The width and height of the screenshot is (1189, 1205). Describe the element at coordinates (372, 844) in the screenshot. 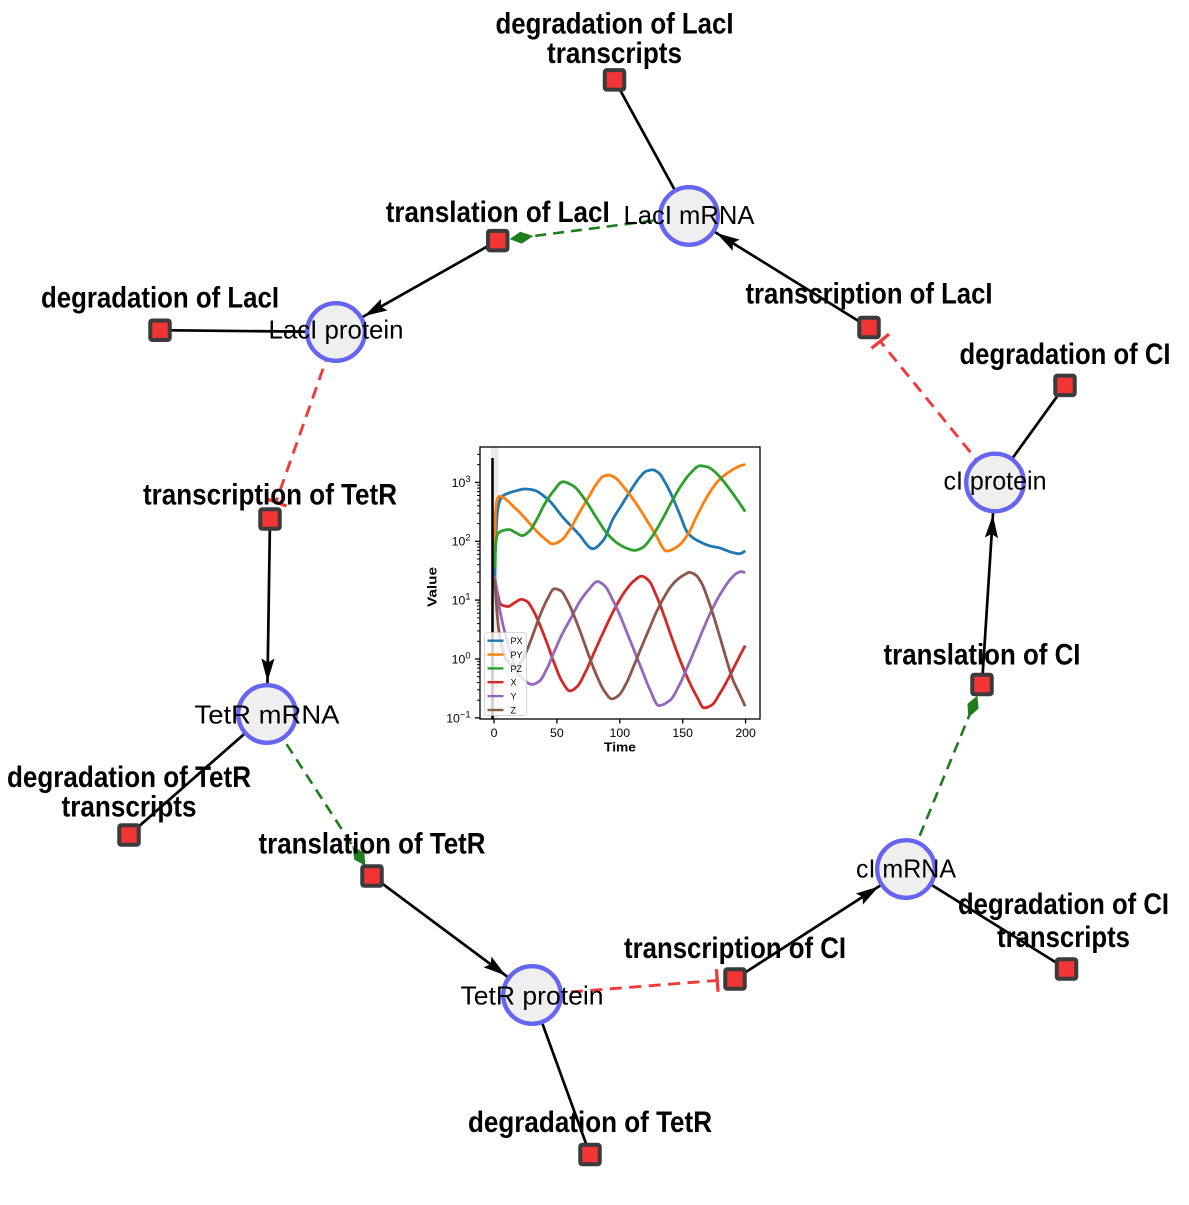

I see `svg-text: translation of TetR` at that location.